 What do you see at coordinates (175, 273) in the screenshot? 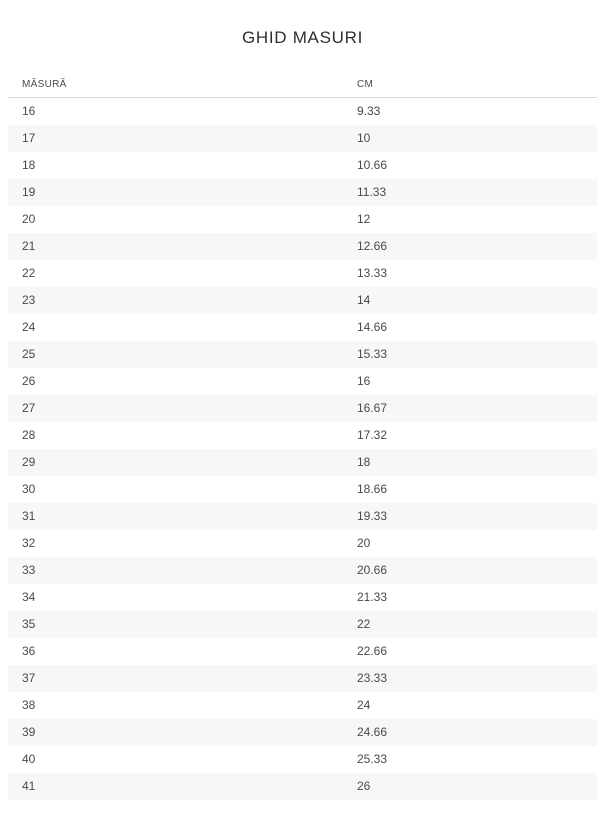
I see `cell-size: 22` at bounding box center [175, 273].